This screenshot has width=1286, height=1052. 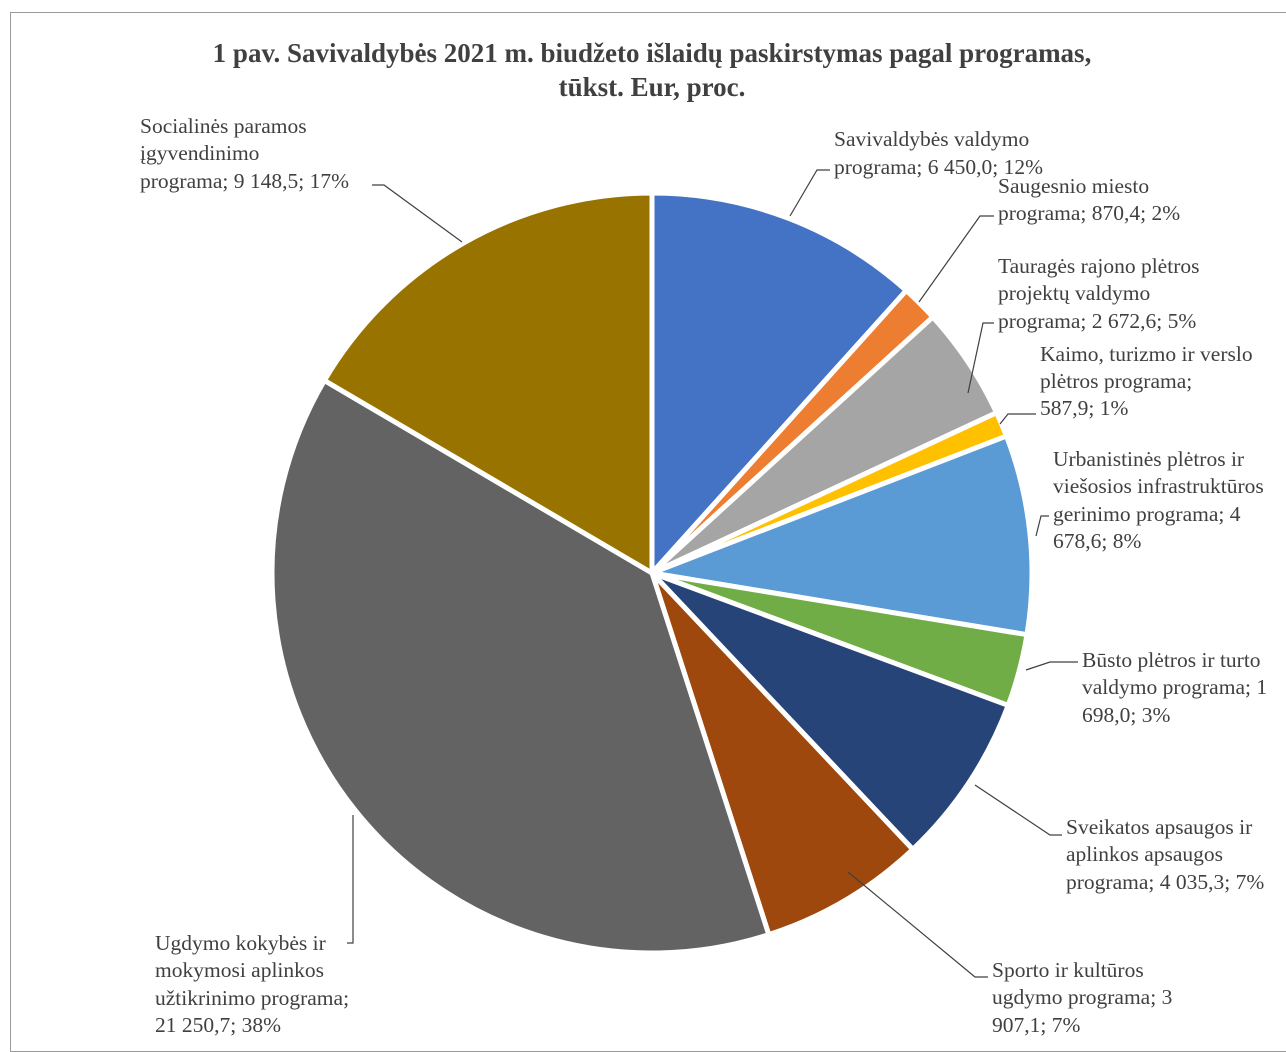 I want to click on data-label-line: 698,0; 3%, so click(x=1126, y=715).